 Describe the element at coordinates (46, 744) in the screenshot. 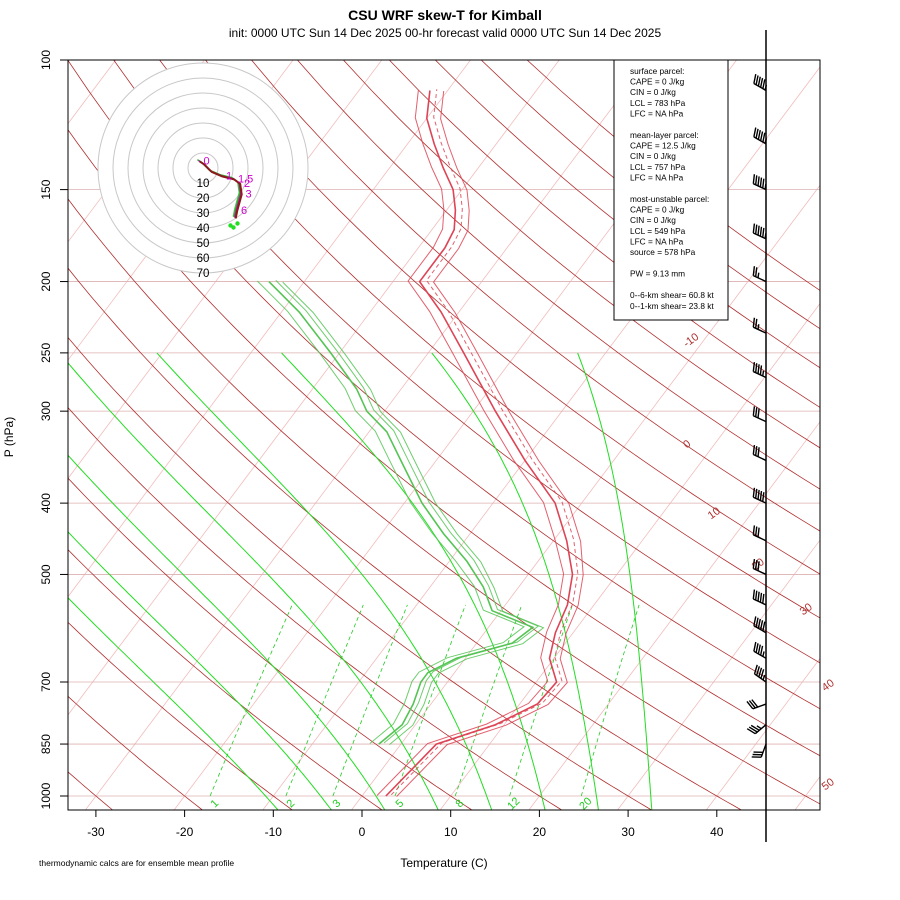

I see `y-tick-label: 850` at that location.